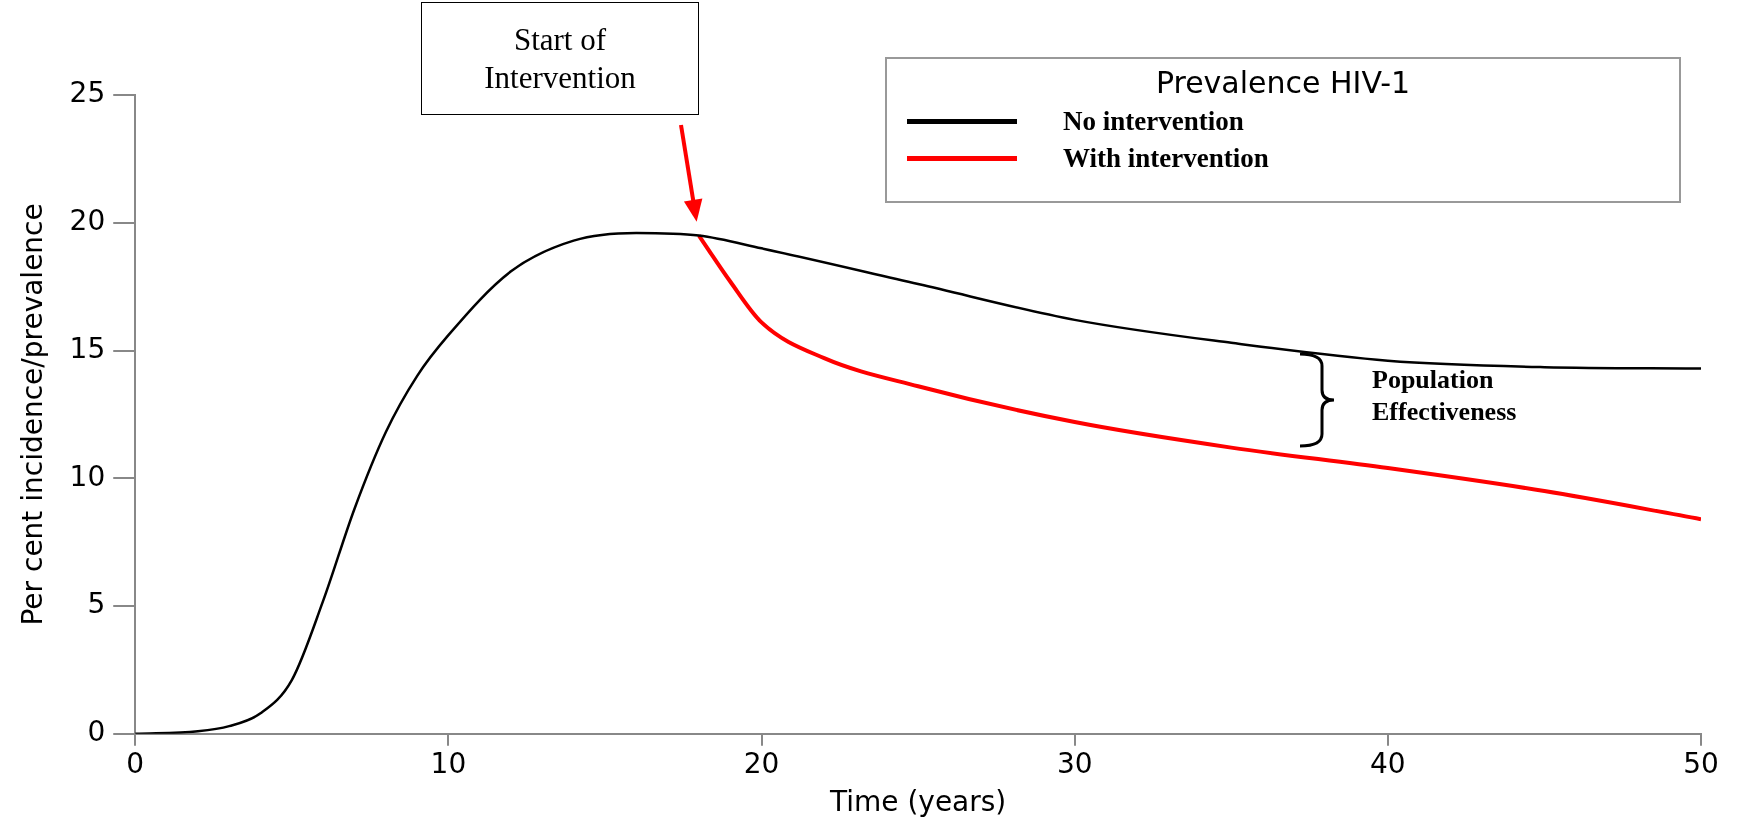 The image size is (1746, 828). What do you see at coordinates (96, 732) in the screenshot?
I see `y-tick-label: 0` at bounding box center [96, 732].